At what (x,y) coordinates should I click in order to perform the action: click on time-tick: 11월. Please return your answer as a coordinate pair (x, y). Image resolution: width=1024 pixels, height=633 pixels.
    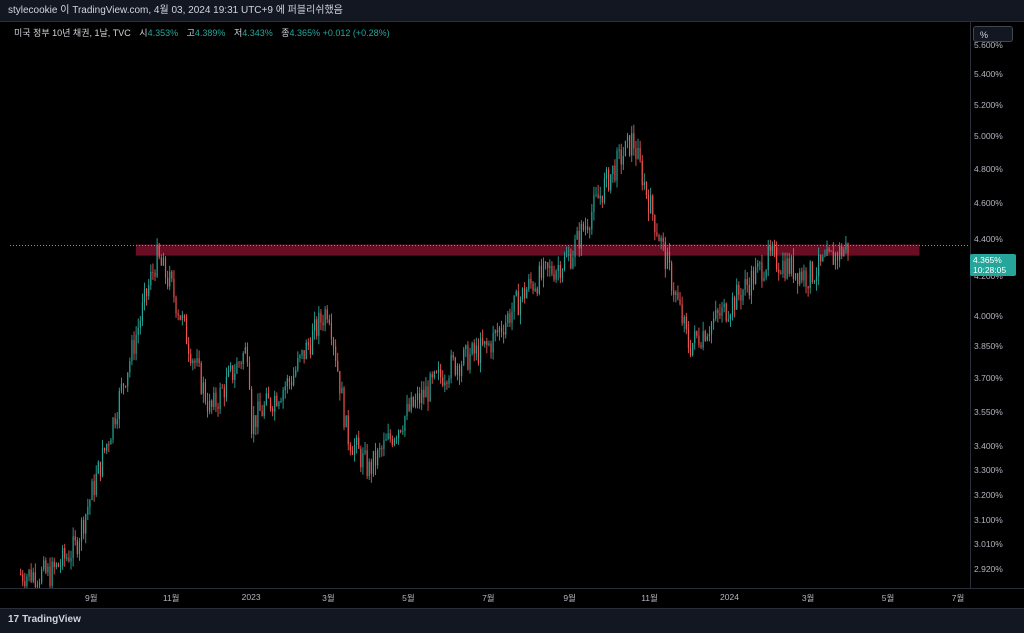
    Looking at the image, I should click on (171, 598).